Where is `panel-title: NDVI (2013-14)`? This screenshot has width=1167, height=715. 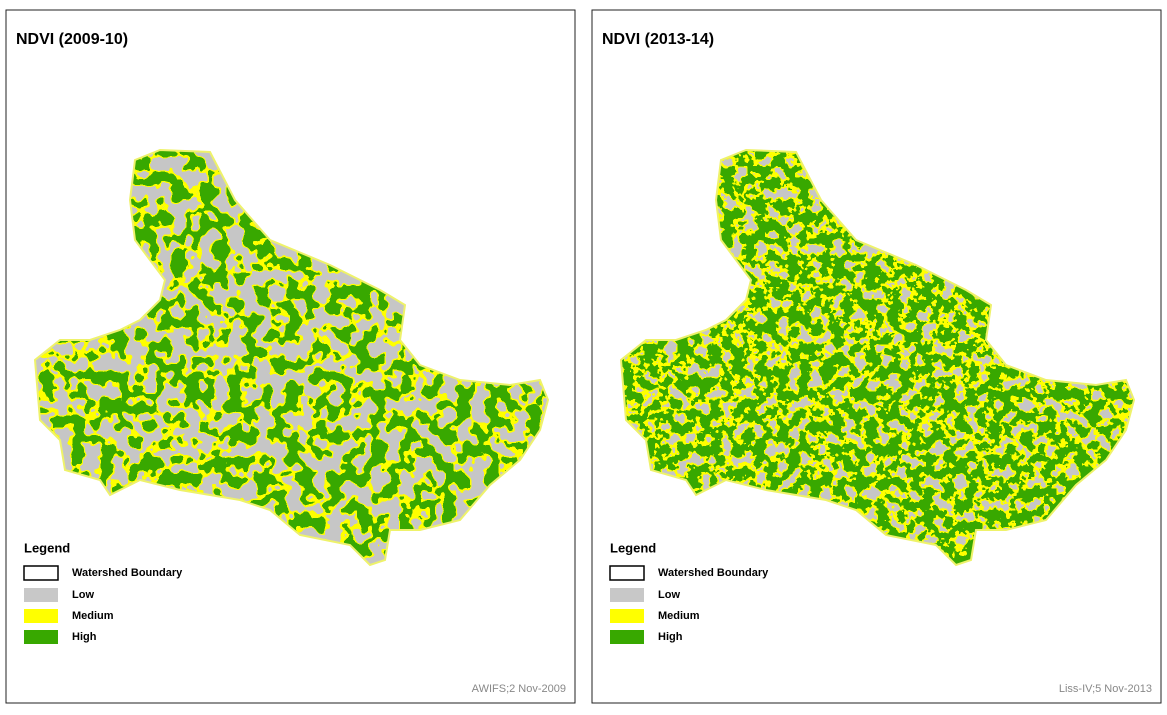 panel-title: NDVI (2013-14) is located at coordinates (658, 39).